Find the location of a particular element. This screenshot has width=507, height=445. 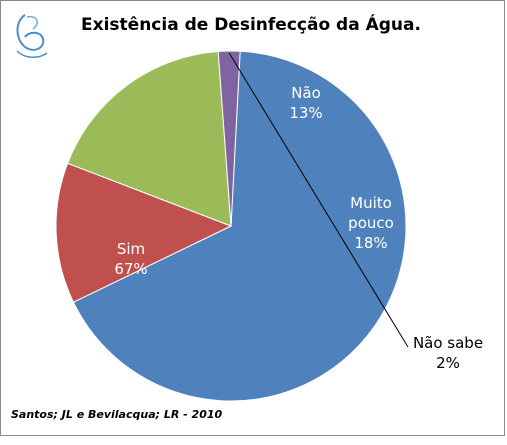

slice-category-label: Não sabe is located at coordinates (448, 343).